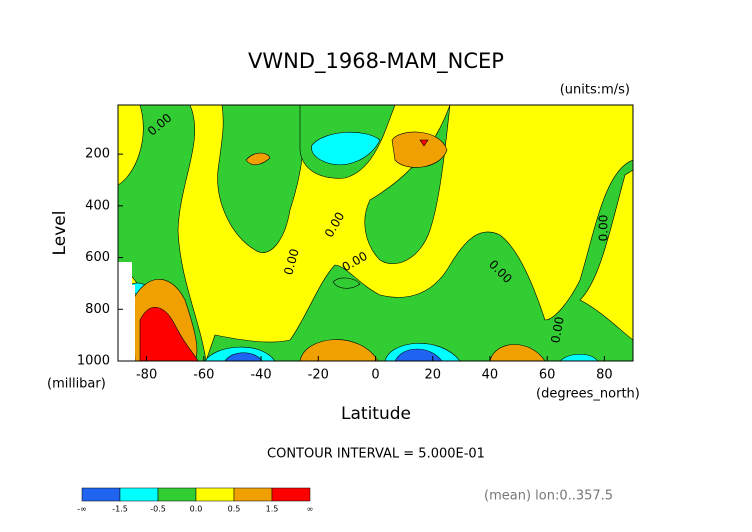  Describe the element at coordinates (588, 394) in the screenshot. I see `x-units: (degrees_north)` at that location.